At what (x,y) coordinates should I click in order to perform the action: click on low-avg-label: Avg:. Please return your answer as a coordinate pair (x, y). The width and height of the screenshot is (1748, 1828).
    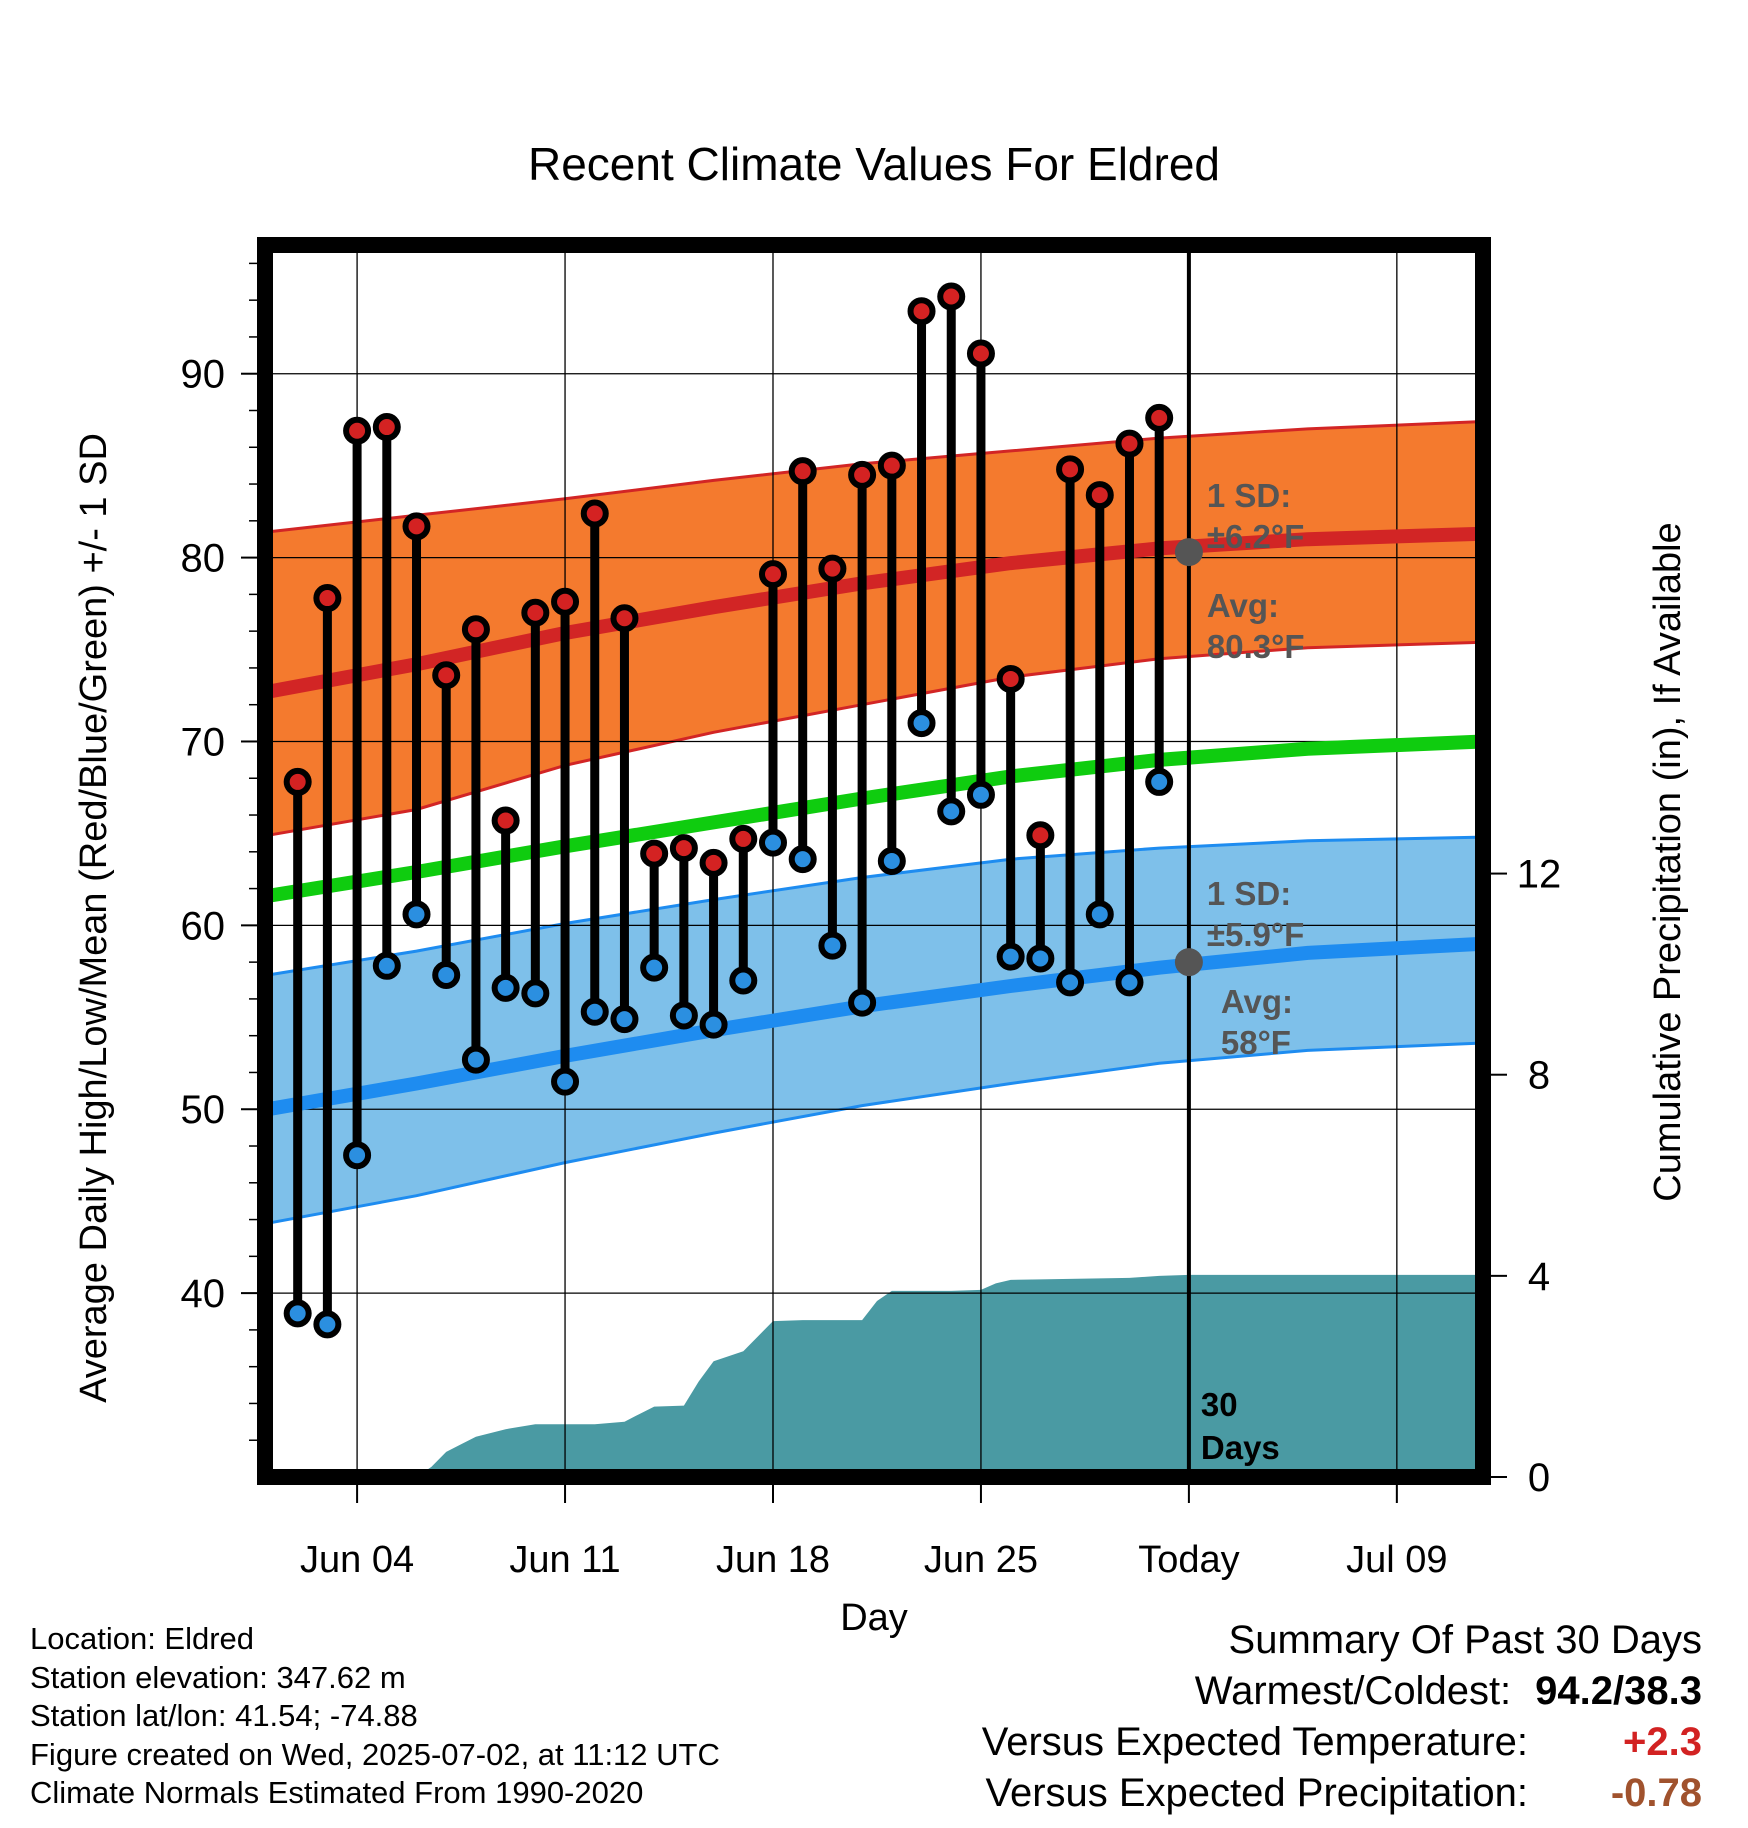
    Looking at the image, I should click on (1257, 1001).